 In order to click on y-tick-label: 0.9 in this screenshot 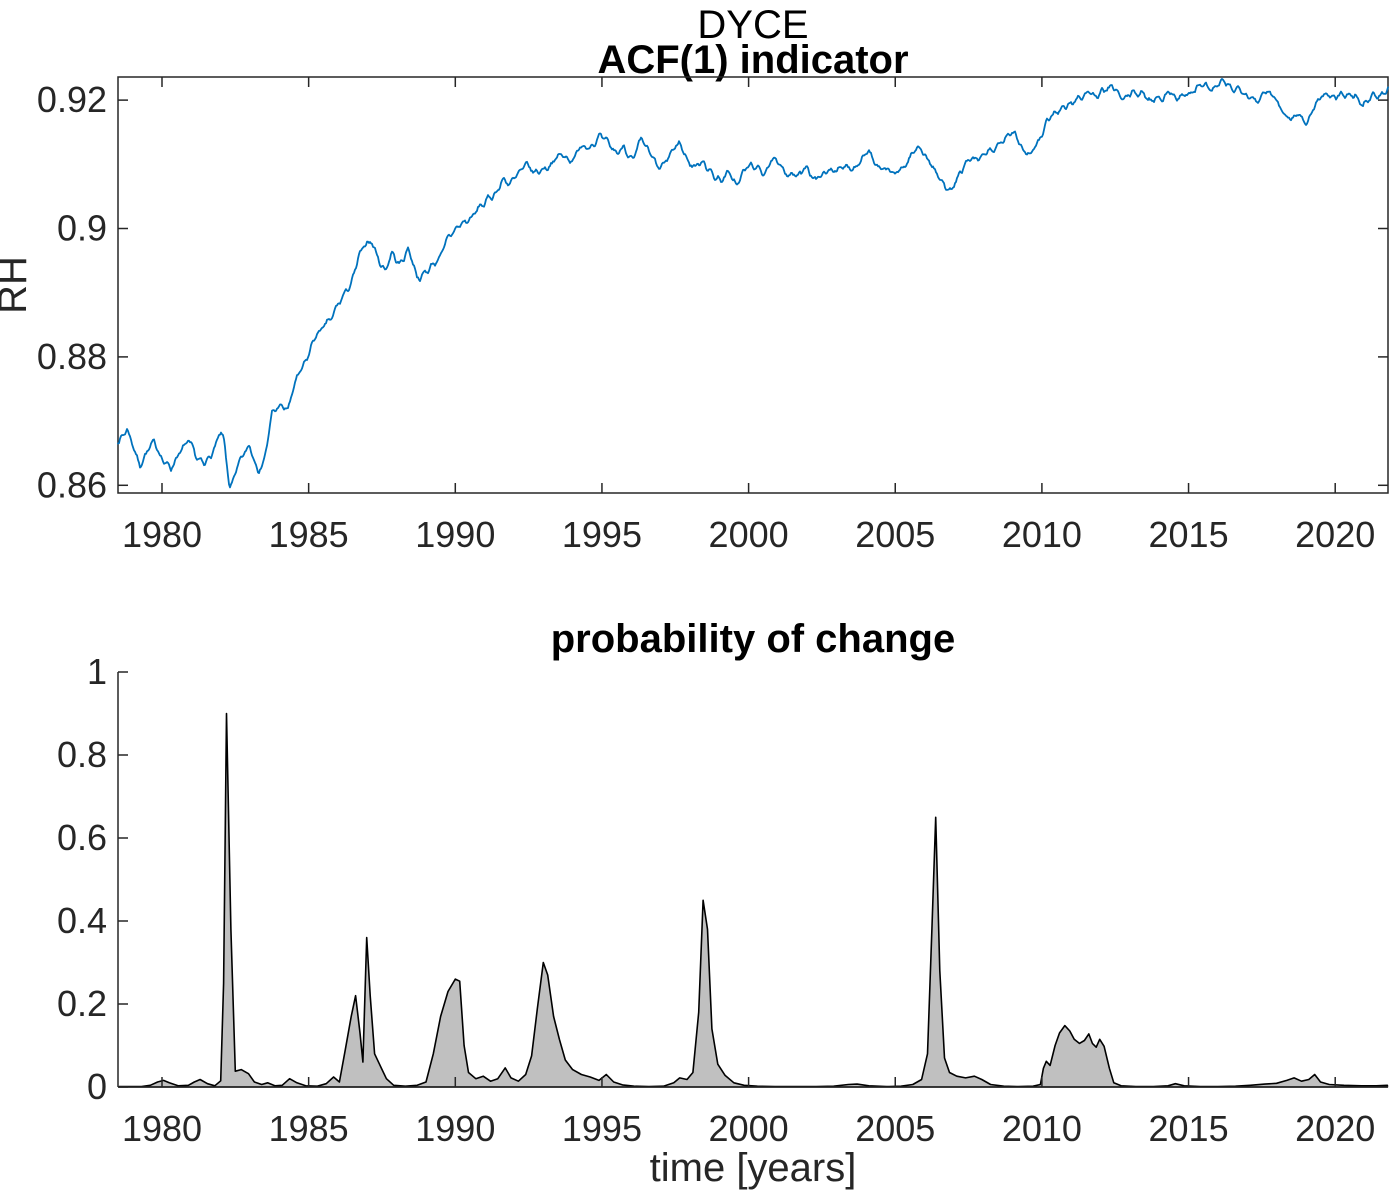, I will do `click(82, 228)`.